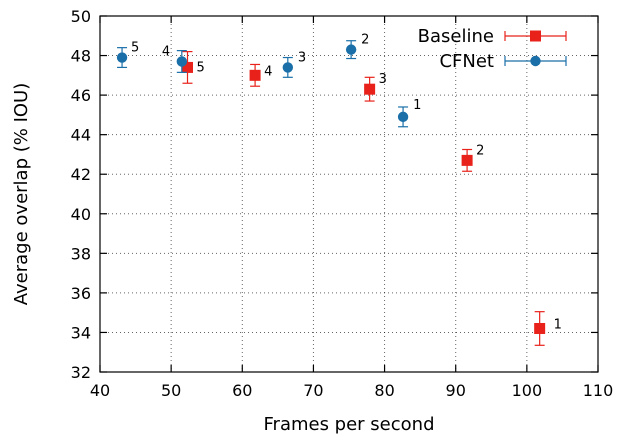 This screenshot has width=621, height=436. Describe the element at coordinates (492, 49) in the screenshot. I see `legend: Baseline CFNet` at that location.